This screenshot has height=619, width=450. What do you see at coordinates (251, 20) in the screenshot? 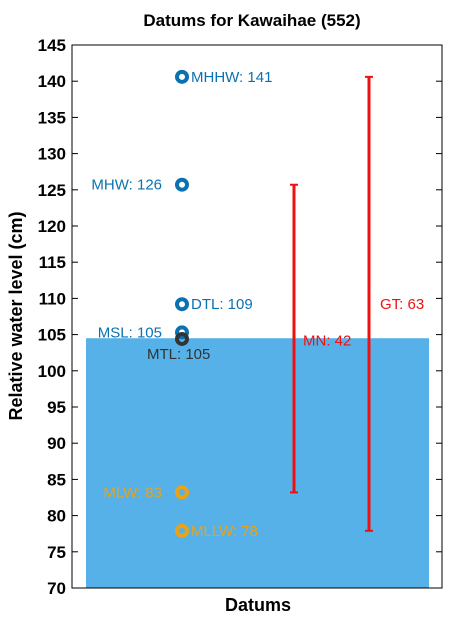
I see `chart-title: Datums for Kawaihae (552)` at bounding box center [251, 20].